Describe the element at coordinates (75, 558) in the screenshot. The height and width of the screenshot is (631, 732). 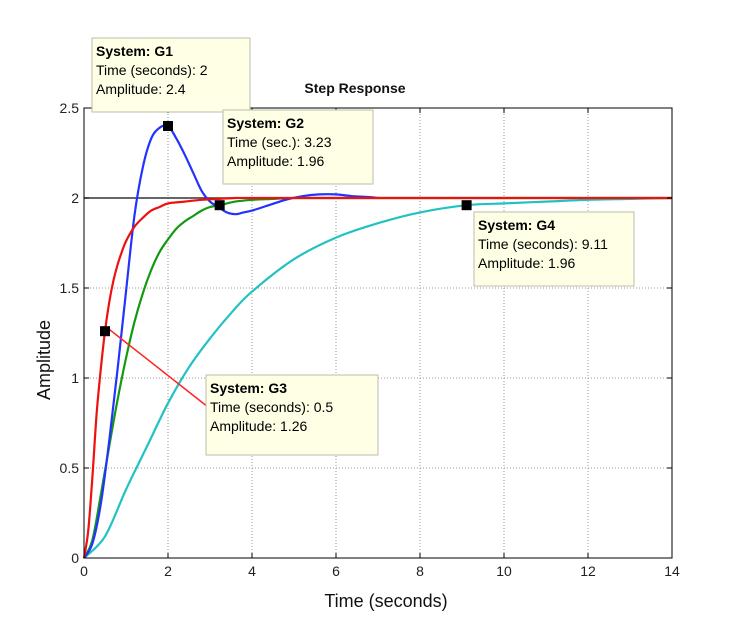
I see `y-tick-label: 0` at that location.